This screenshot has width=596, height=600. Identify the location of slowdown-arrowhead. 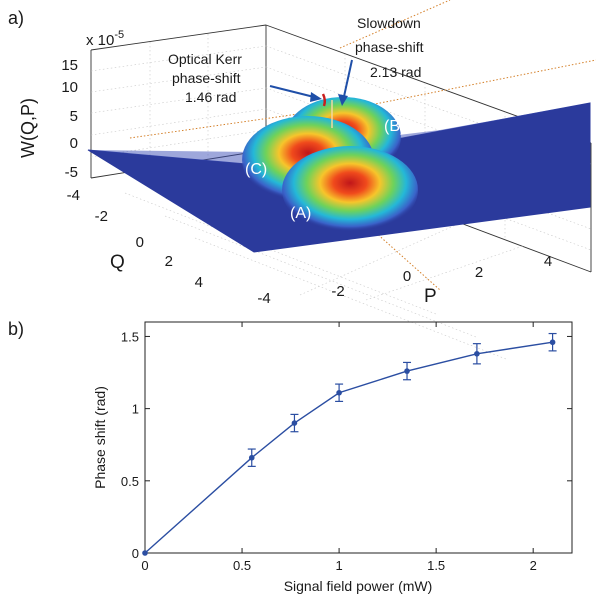
(343, 100).